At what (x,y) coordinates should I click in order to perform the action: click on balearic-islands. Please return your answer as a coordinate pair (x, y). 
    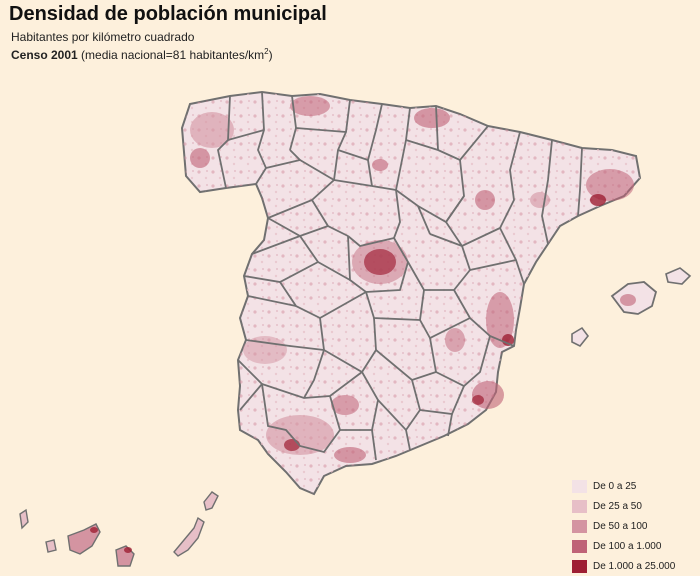
    Looking at the image, I should click on (631, 307).